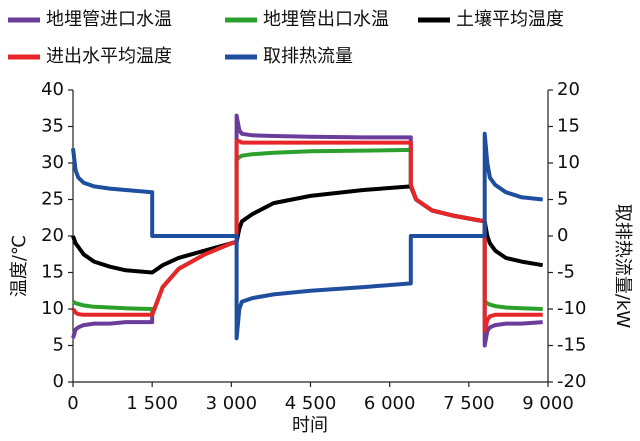  What do you see at coordinates (571, 308) in the screenshot?
I see `y2-tick-label: -10` at bounding box center [571, 308].